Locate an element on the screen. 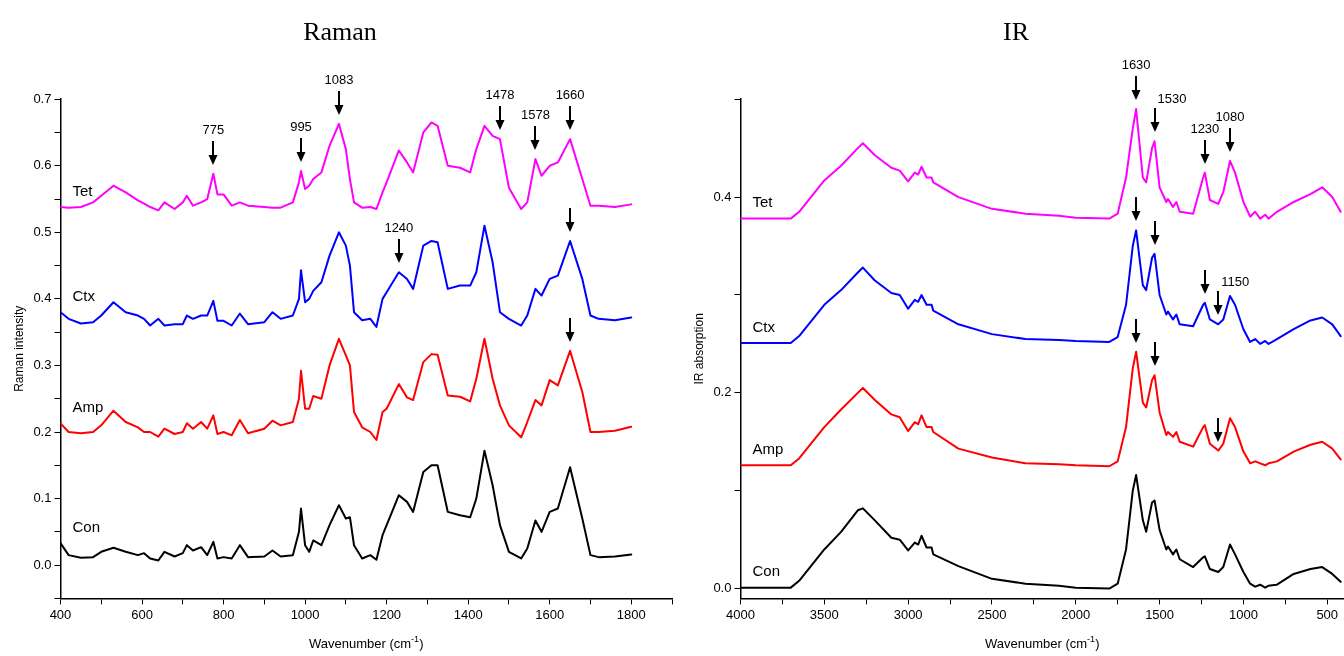  x-tick-label: 1600 is located at coordinates (550, 614).